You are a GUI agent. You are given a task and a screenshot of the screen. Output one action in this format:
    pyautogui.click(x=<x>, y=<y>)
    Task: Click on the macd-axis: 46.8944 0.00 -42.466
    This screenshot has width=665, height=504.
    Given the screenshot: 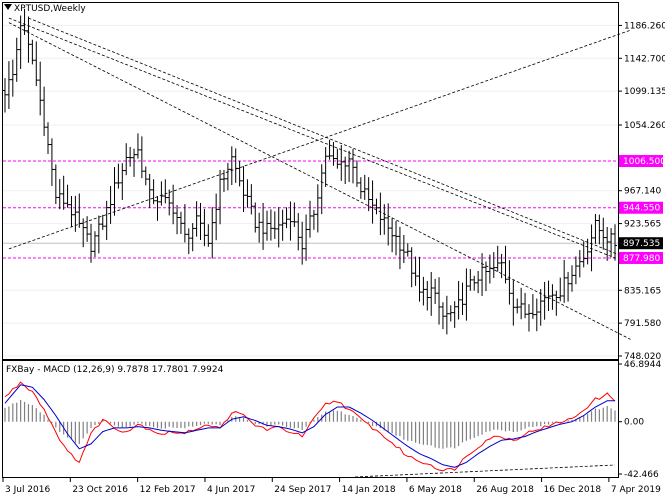 What is the action you would take?
    pyautogui.click(x=639, y=420)
    